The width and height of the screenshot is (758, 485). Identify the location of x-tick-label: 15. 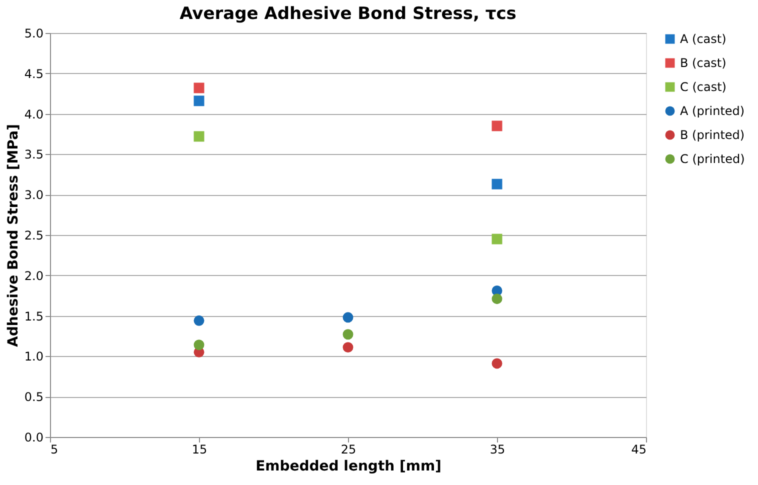
(200, 449).